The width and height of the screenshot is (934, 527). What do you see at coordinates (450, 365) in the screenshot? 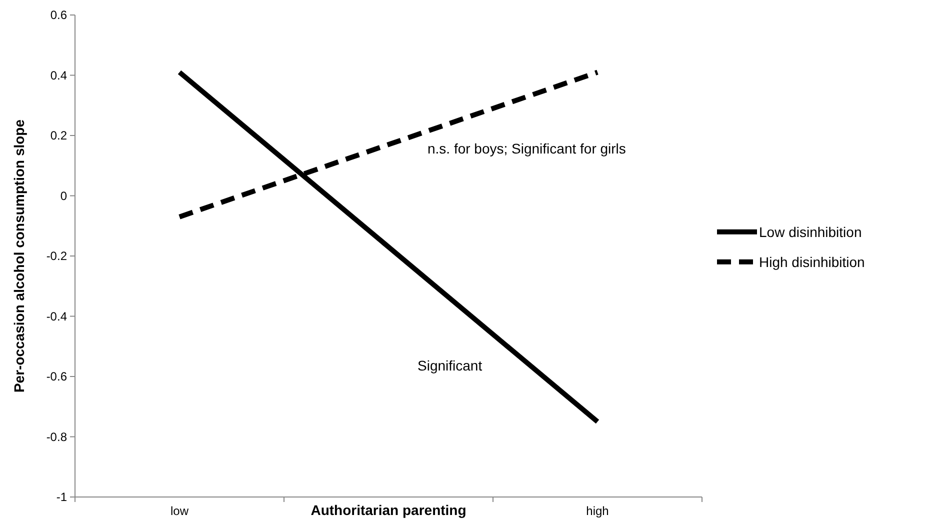
I see `annotation: Significant` at bounding box center [450, 365].